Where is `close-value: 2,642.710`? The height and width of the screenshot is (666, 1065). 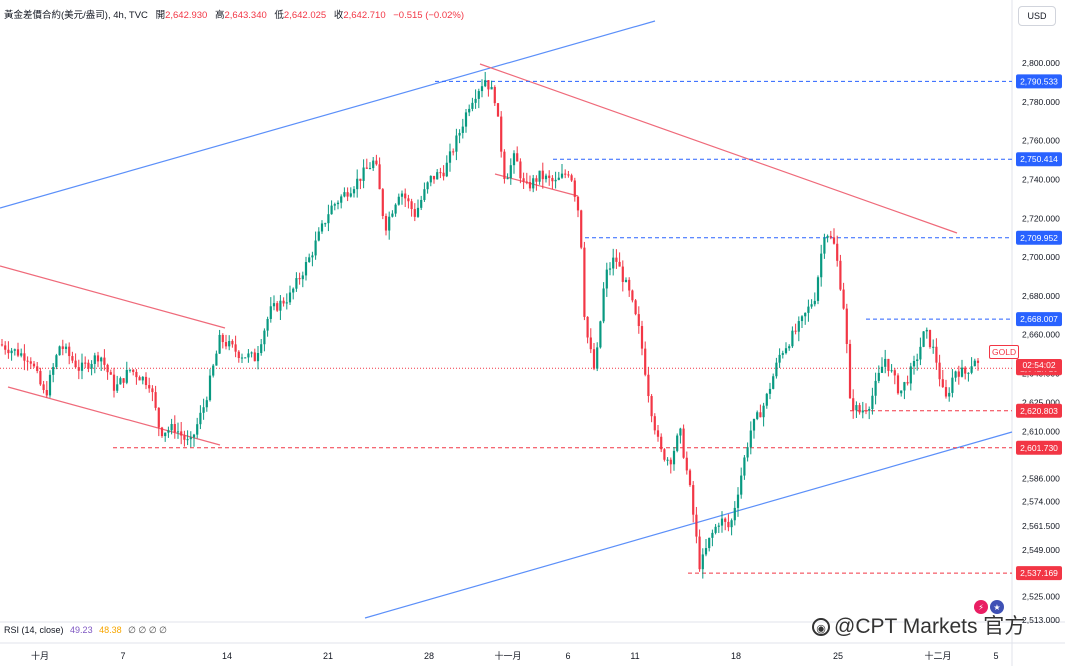
close-value: 2,642.710 is located at coordinates (364, 15).